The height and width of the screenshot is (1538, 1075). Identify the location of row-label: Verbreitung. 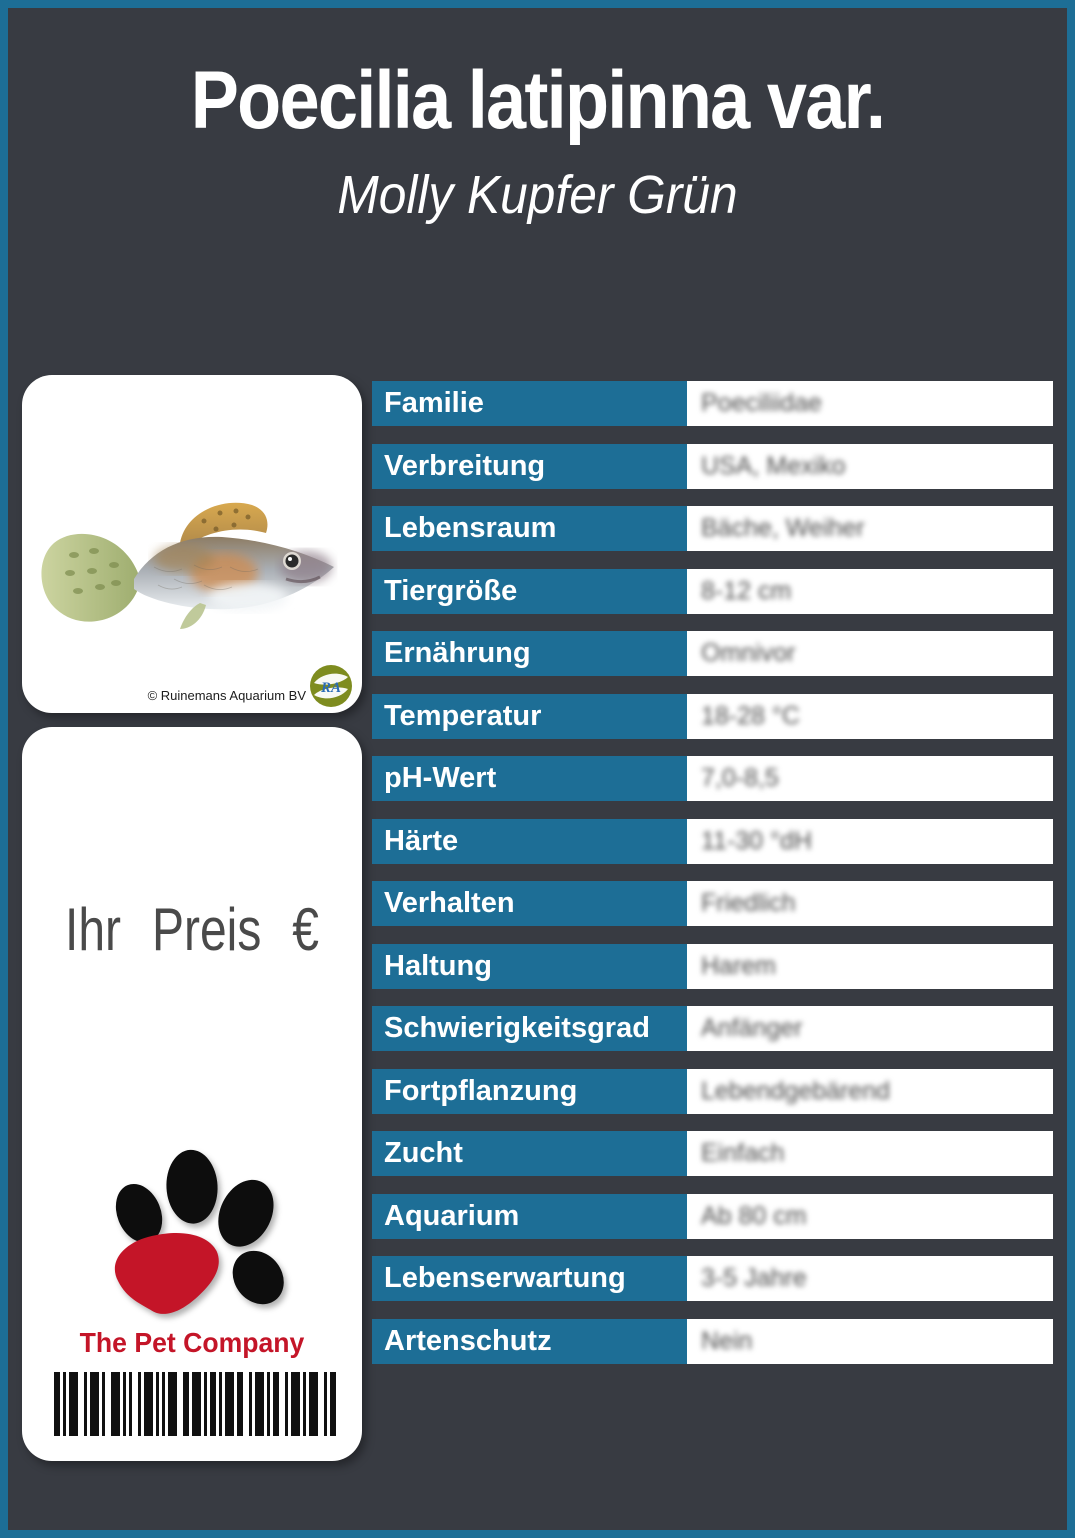
(529, 466).